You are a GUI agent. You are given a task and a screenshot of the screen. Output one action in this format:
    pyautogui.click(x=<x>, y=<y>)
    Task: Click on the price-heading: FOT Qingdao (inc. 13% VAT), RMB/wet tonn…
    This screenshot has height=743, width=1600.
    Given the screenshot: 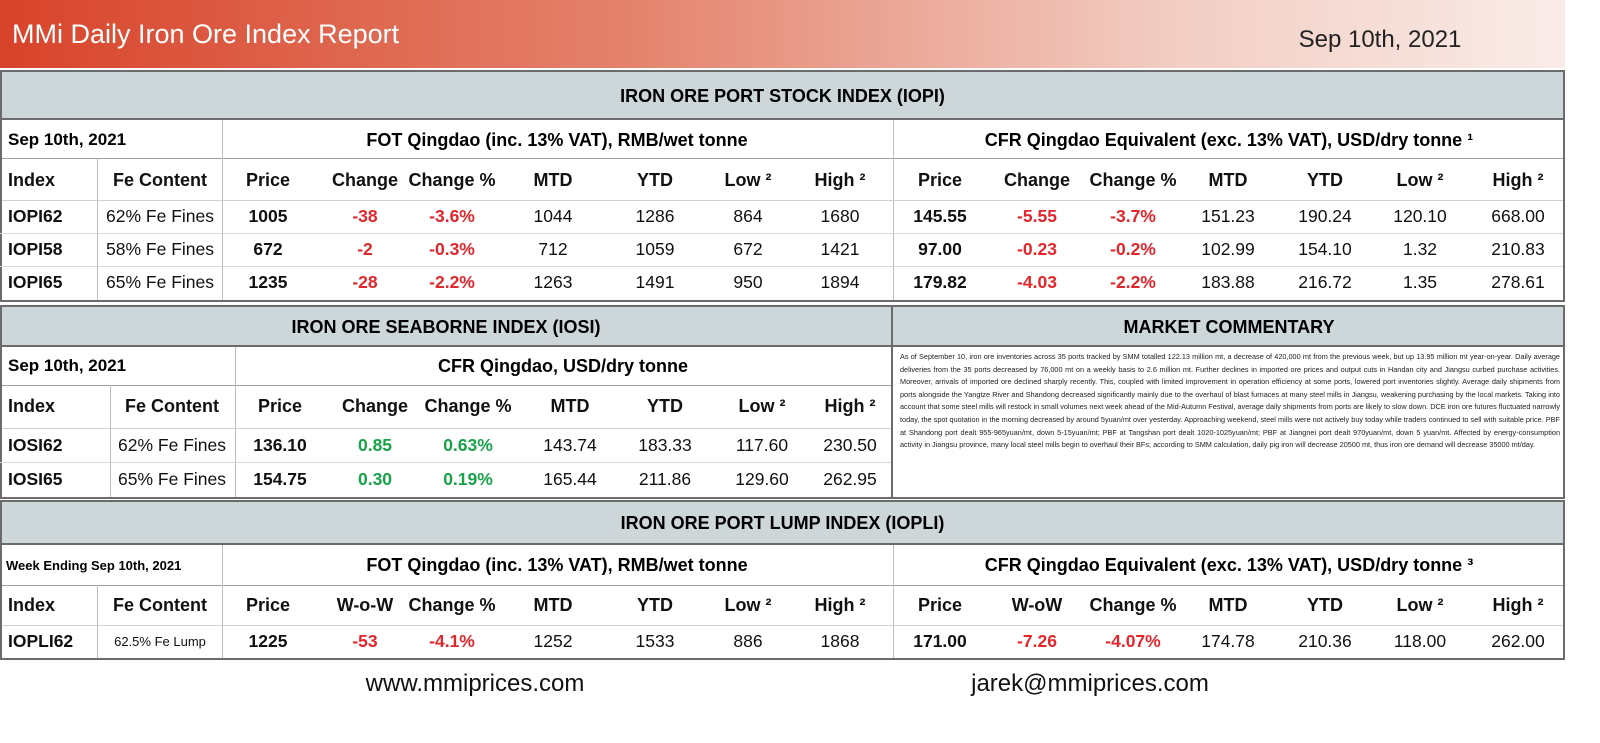 What is the action you would take?
    pyautogui.click(x=557, y=139)
    